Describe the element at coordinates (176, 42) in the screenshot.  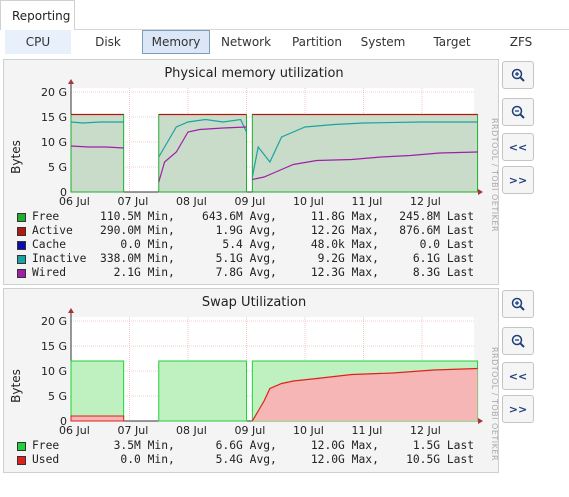
I see `tab-memory: Memory` at that location.